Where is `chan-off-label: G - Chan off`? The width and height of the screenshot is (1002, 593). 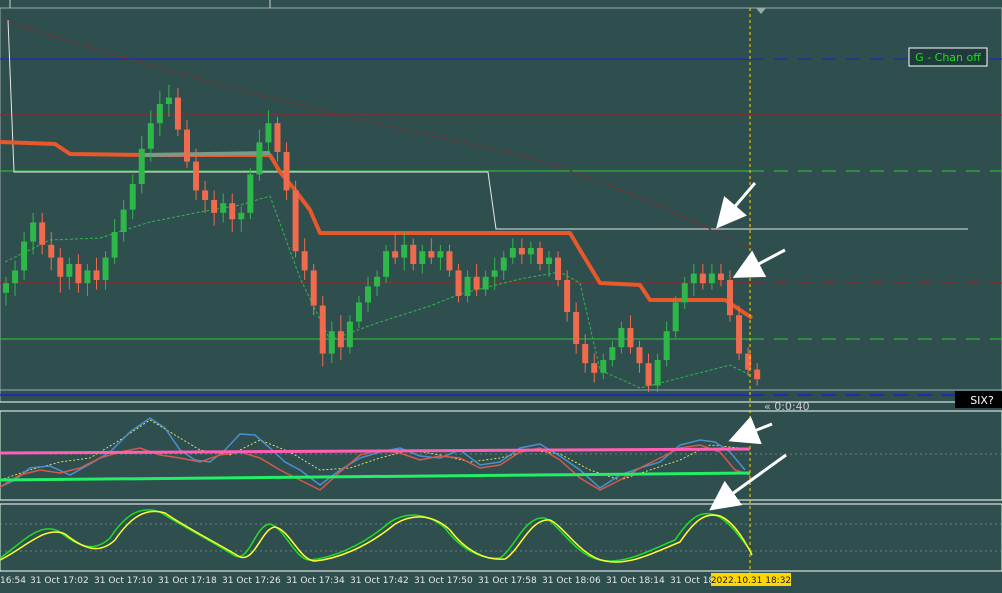 chan-off-label: G - Chan off is located at coordinates (948, 57).